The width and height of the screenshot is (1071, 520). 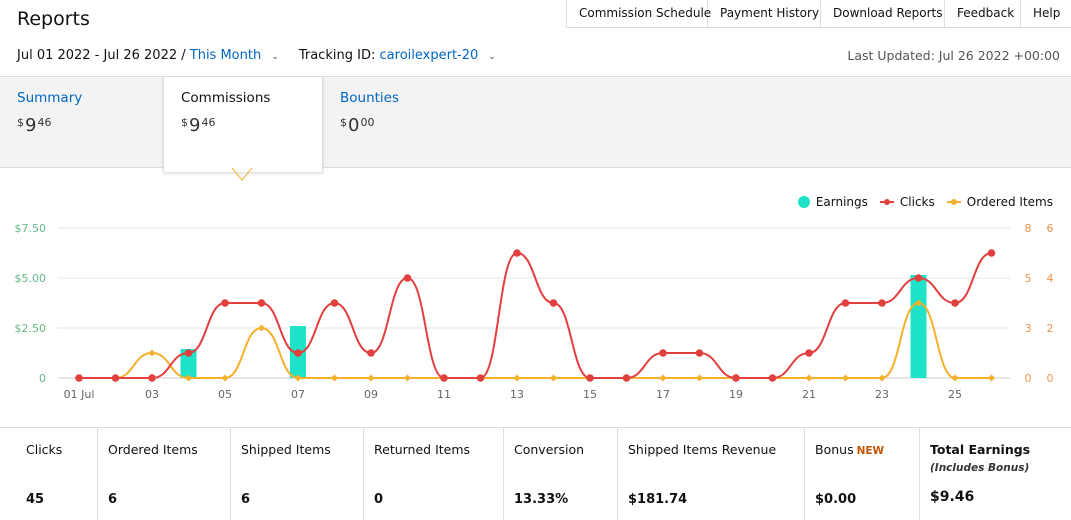 I want to click on tracking-id-selector: Tracking ID: caroilexpert-20 ⌄, so click(x=398, y=55).